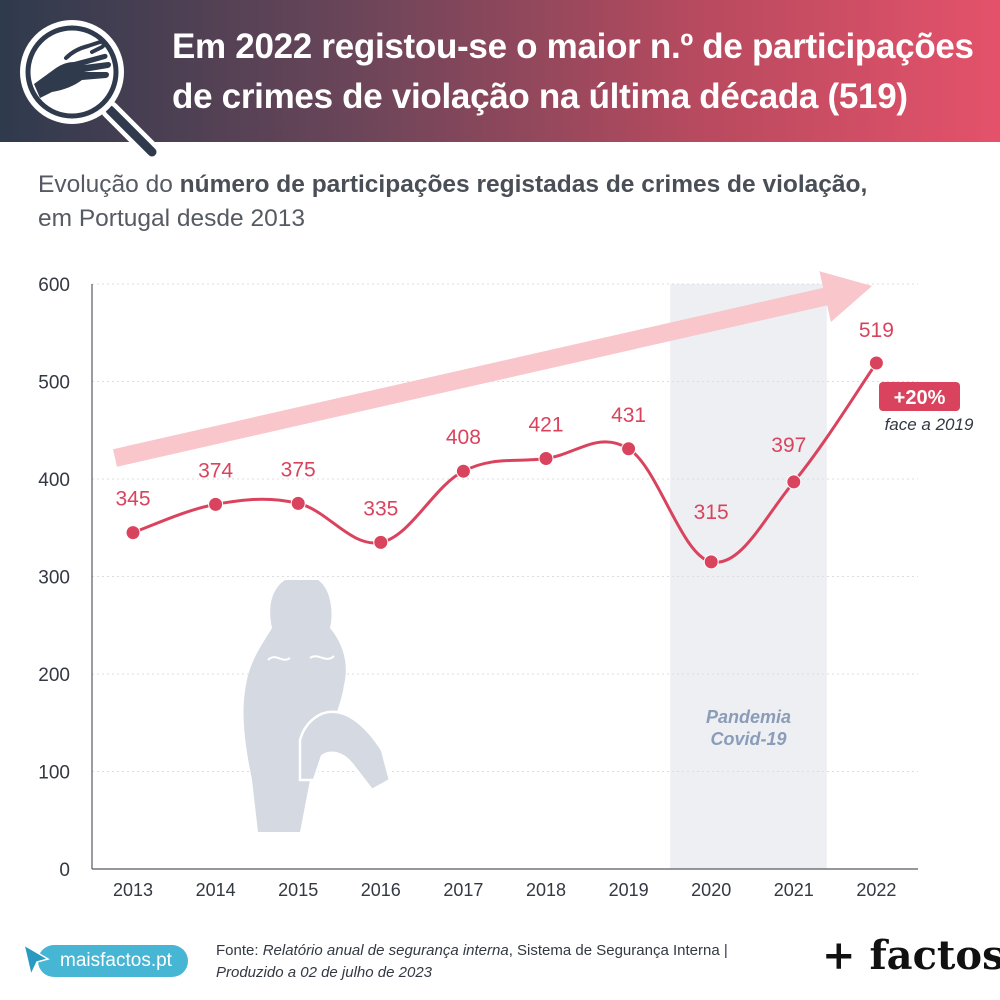 The height and width of the screenshot is (1000, 1000). I want to click on pandemic-label-line2: Covid-19, so click(748, 739).